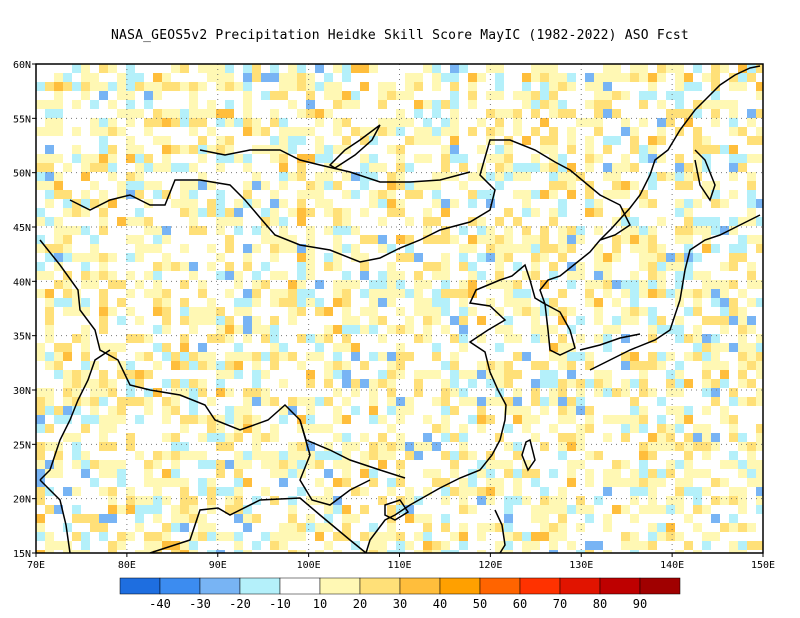  Describe the element at coordinates (360, 604) in the screenshot. I see `colorbar-label: 20` at that location.